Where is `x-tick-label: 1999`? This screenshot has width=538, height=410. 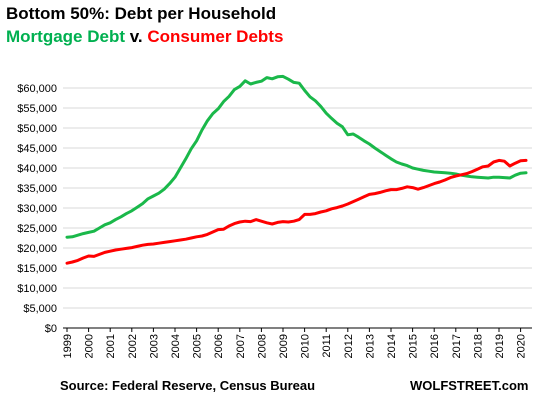
x-tick-label: 1999 is located at coordinates (68, 346).